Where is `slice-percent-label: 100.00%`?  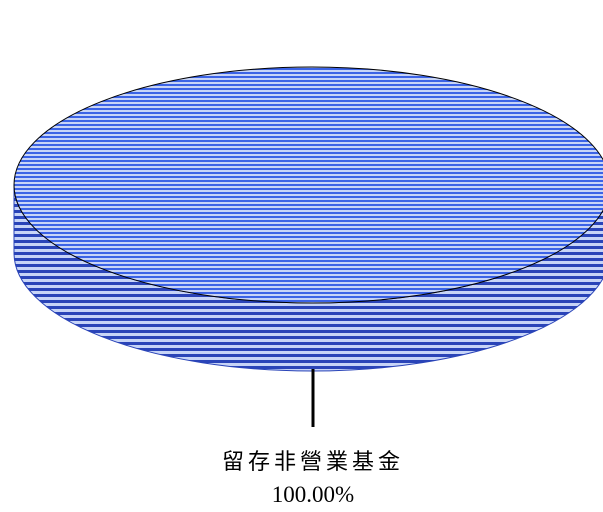
slice-percent-label: 100.00% is located at coordinates (313, 494).